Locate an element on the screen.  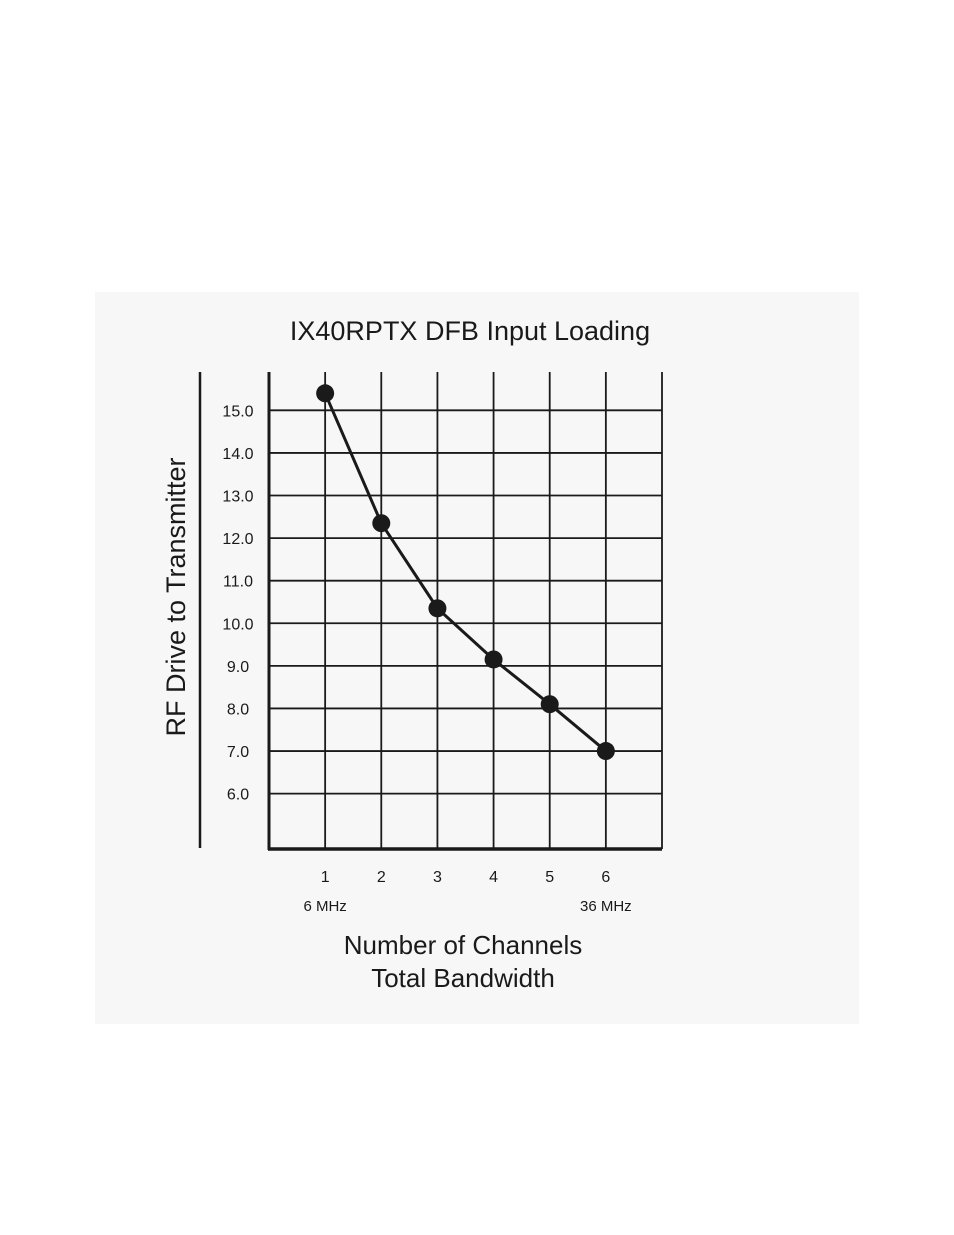
x-tick-labels: 1 2 3 4 5 6 is located at coordinates (466, 877).